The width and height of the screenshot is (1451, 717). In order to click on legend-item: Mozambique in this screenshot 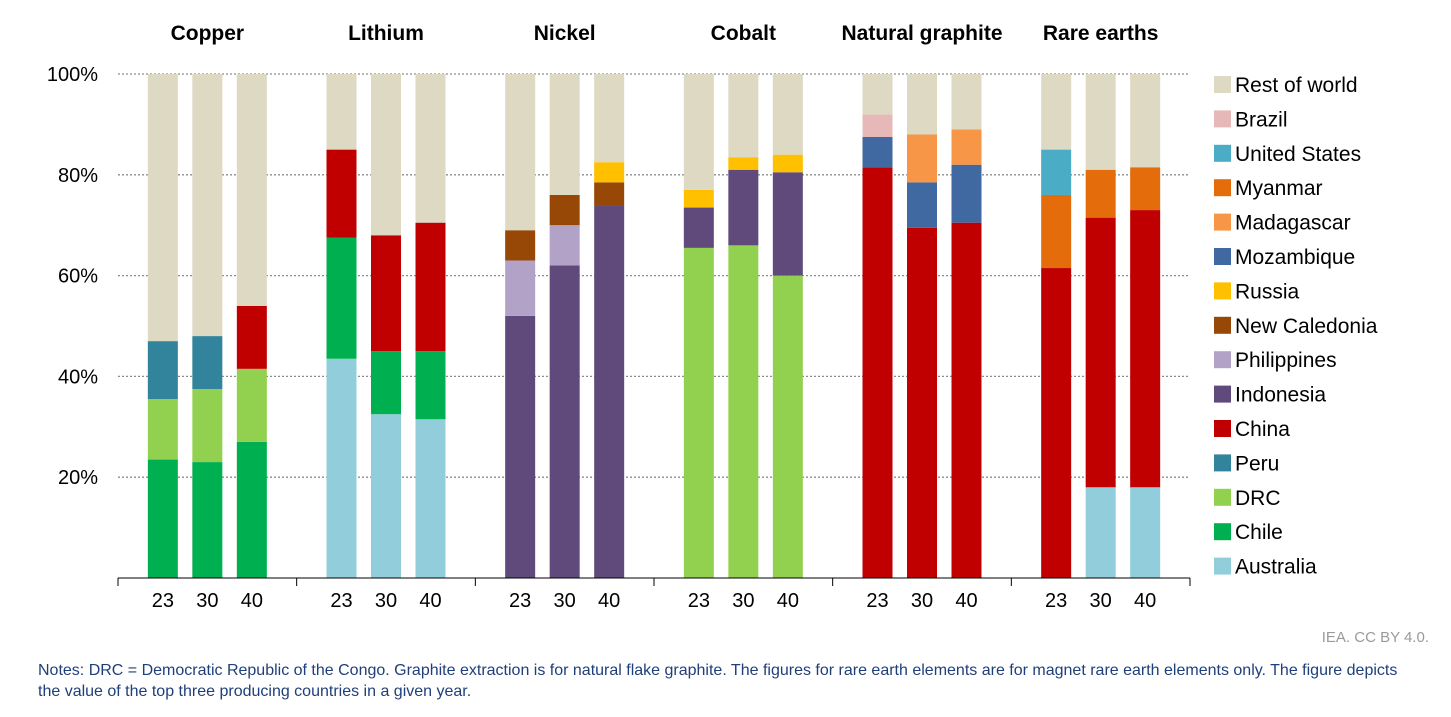, I will do `click(1284, 257)`.